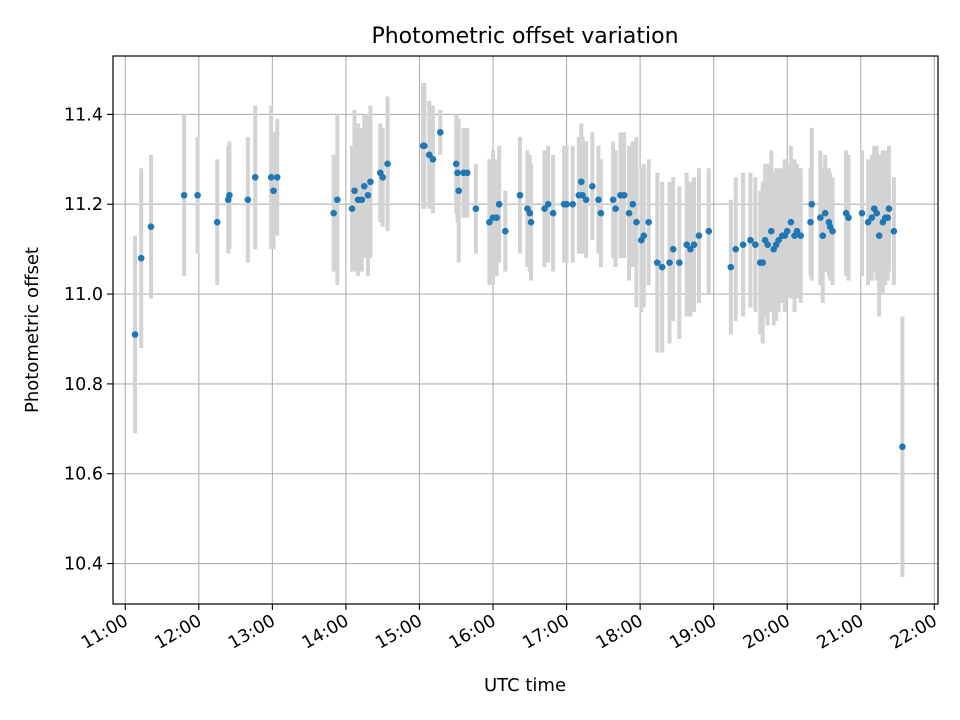  Describe the element at coordinates (32, 330) in the screenshot. I see `y-axis-label: Photometric offset` at that location.